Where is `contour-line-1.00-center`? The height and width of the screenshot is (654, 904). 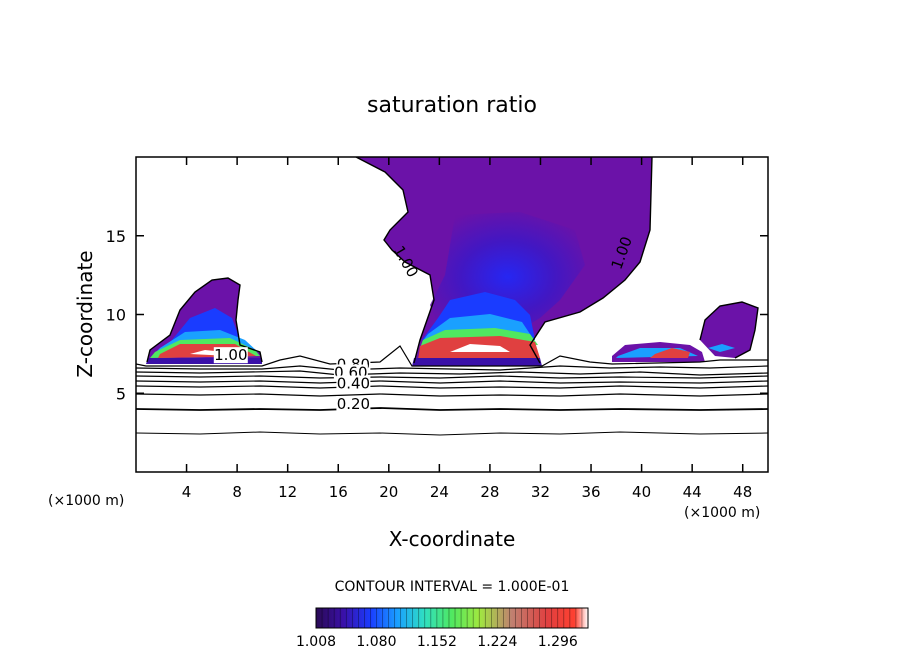
contour-line-1.00-center is located at coordinates (504, 260).